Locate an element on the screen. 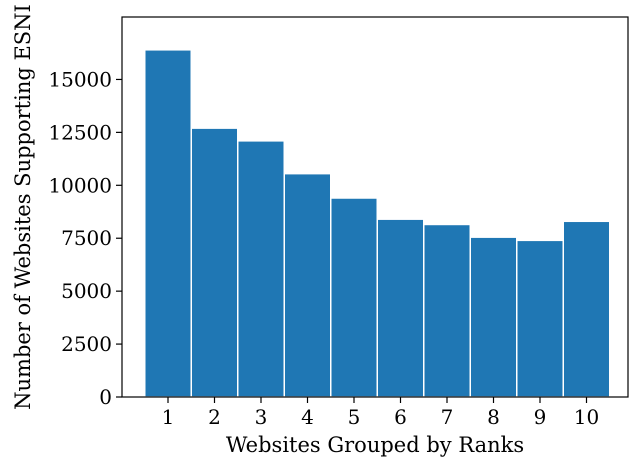 Image resolution: width=636 pixels, height=459 pixels. x-tick-label: 1 is located at coordinates (168, 417).